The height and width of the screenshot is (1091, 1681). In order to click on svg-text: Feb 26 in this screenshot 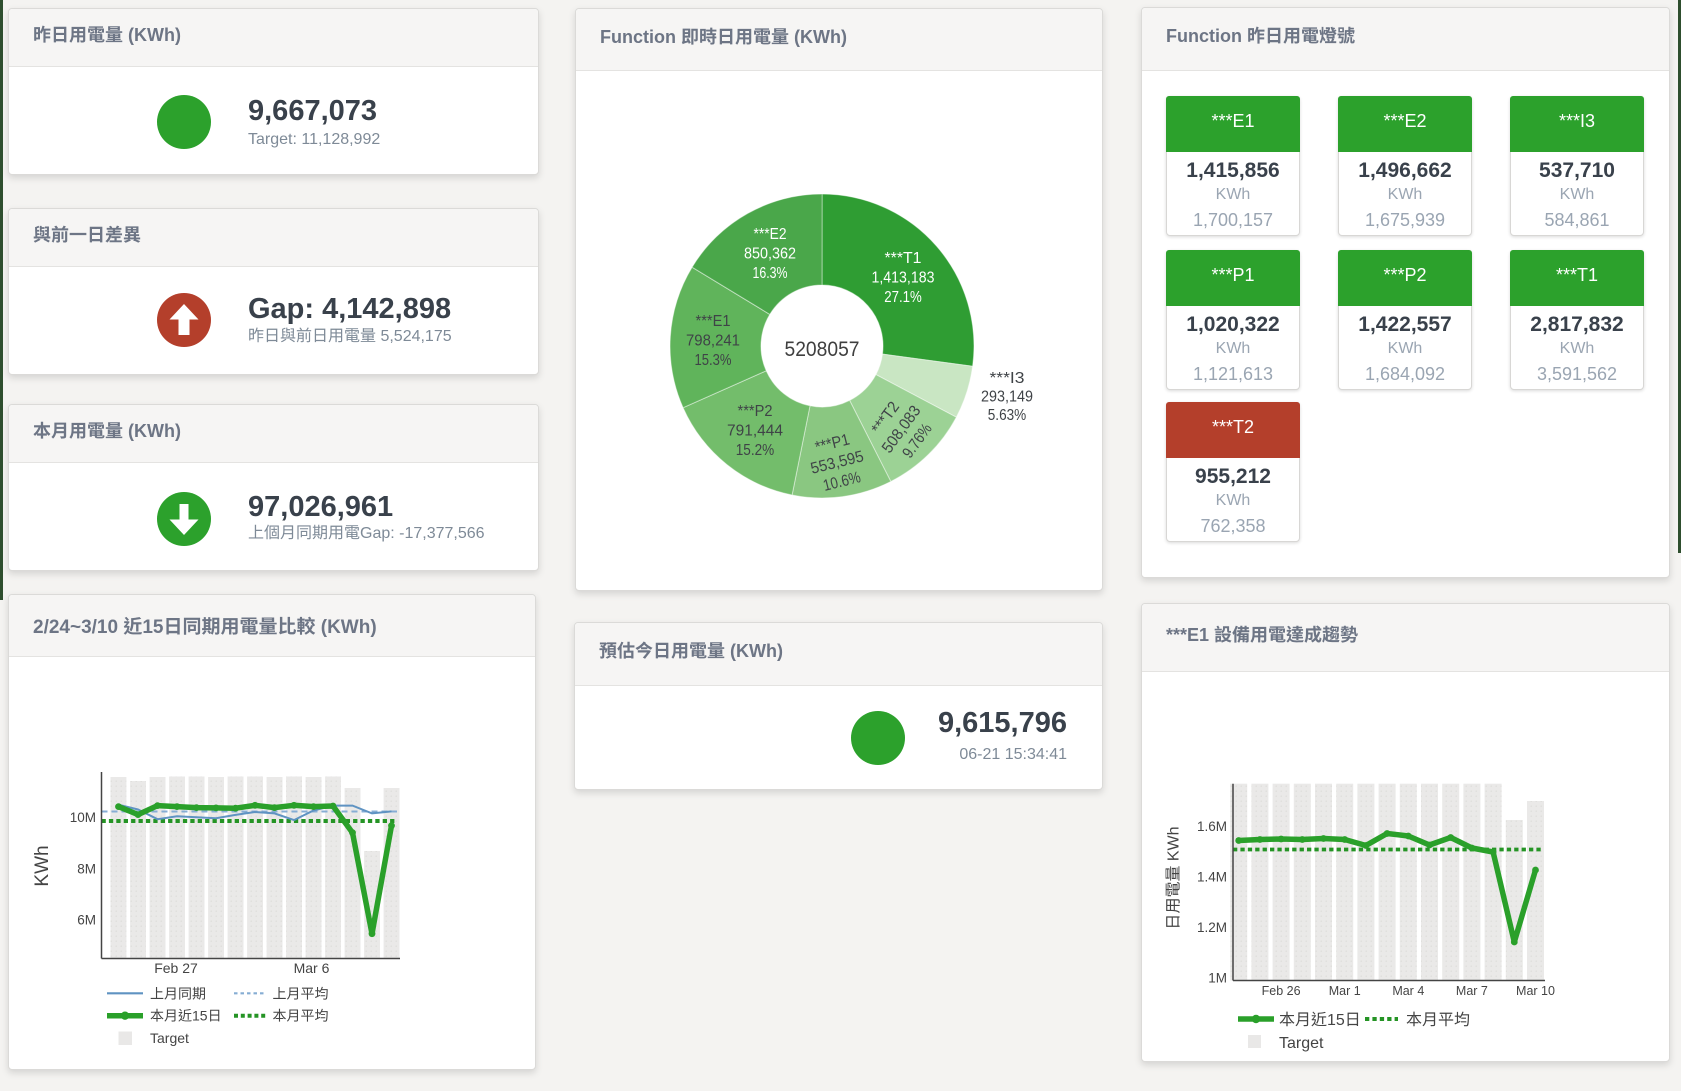, I will do `click(1281, 991)`.